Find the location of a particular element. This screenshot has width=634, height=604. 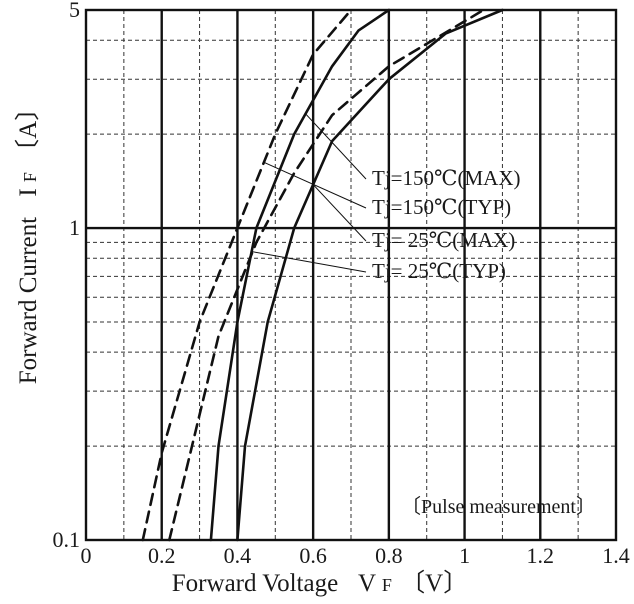

x-tick-label: 0.2 is located at coordinates (162, 555).